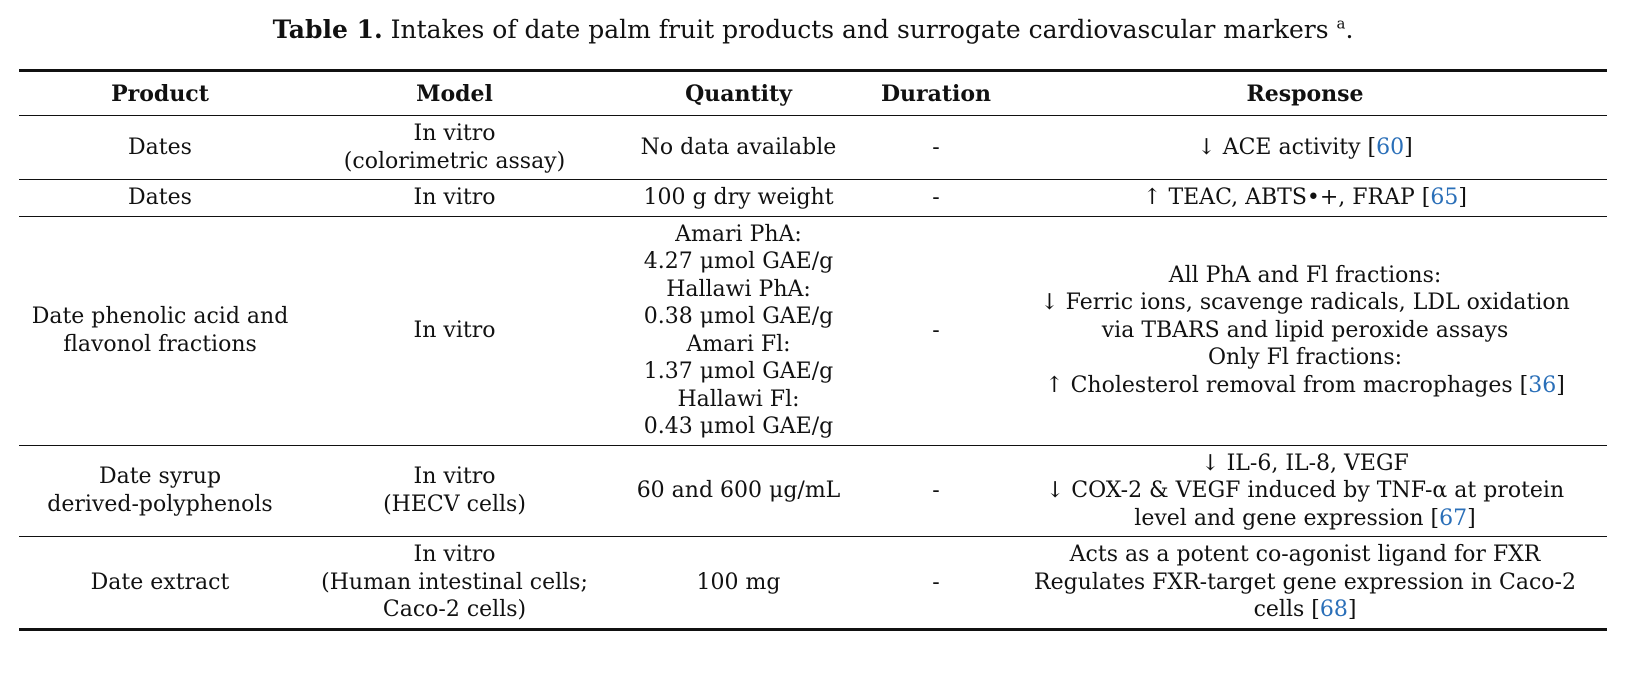  I want to click on cell-quantity-line: Amari PhA:, so click(738, 234).